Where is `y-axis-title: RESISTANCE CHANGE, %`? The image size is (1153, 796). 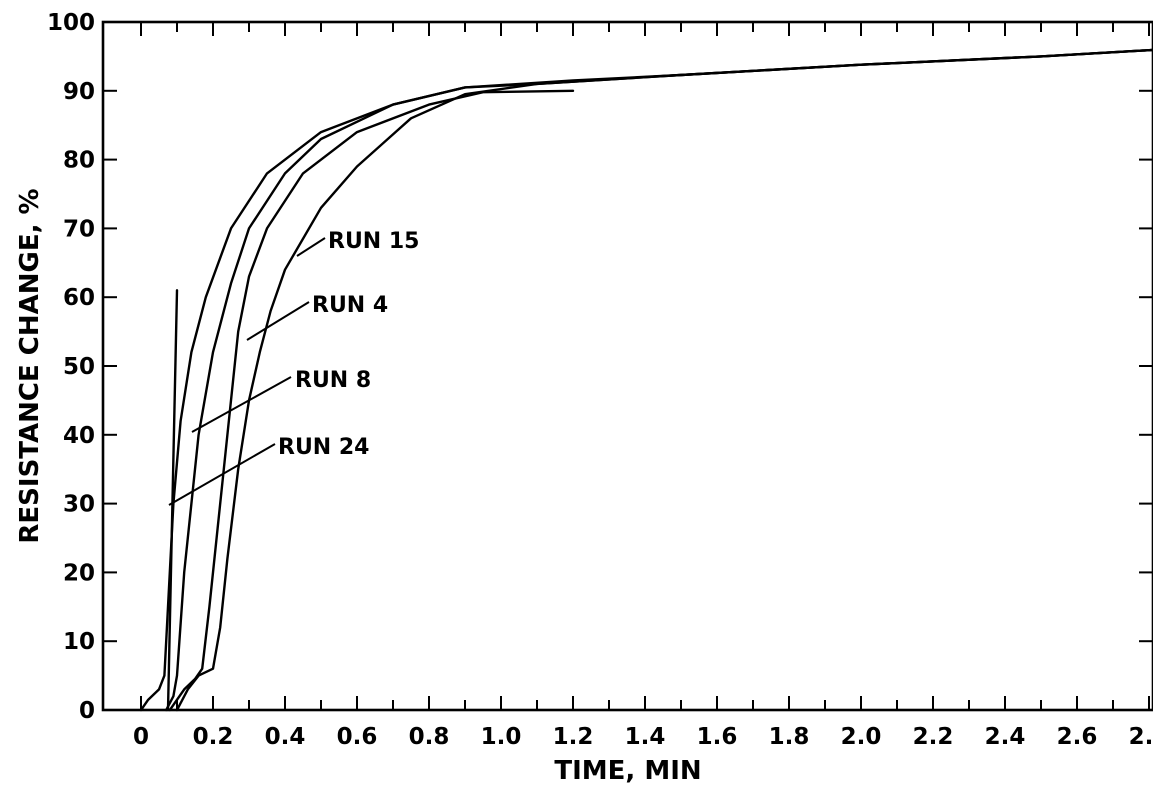 y-axis-title: RESISTANCE CHANGE, % is located at coordinates (30, 365).